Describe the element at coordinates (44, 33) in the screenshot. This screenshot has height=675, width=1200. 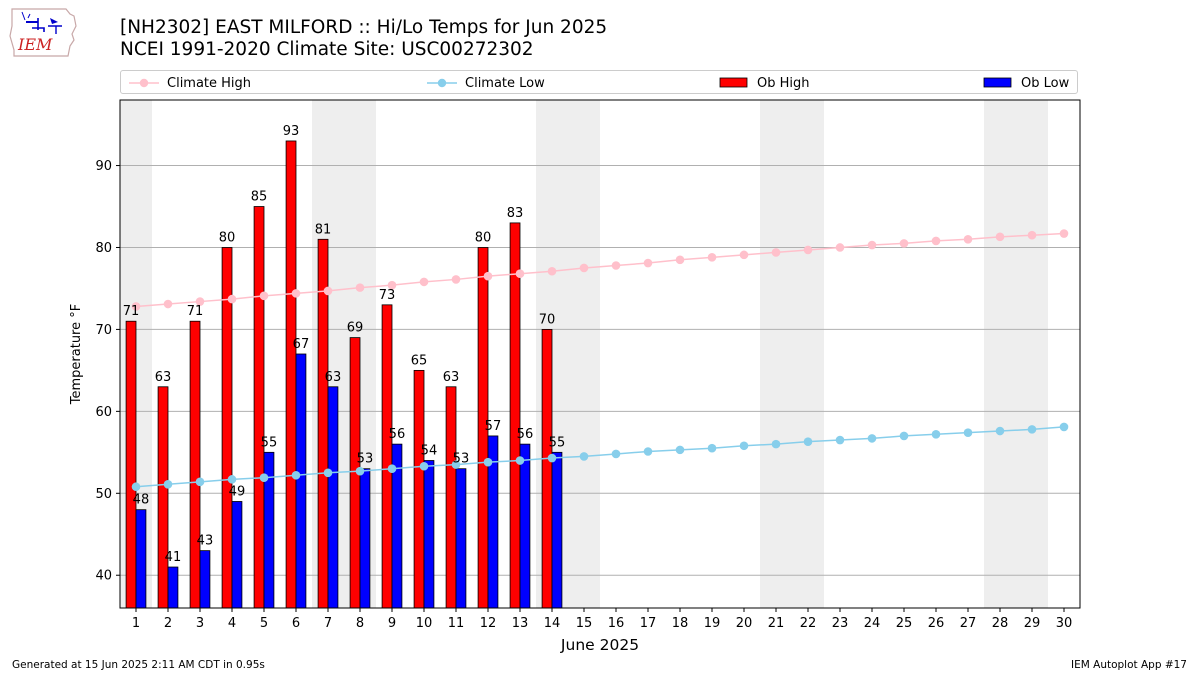
I see `iem-logo: IEM` at that location.